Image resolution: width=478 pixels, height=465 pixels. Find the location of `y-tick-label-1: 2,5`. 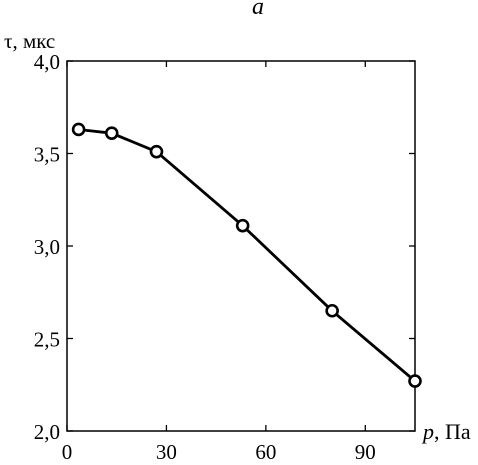

y-tick-label-1: 2,5 is located at coordinates (47, 340).